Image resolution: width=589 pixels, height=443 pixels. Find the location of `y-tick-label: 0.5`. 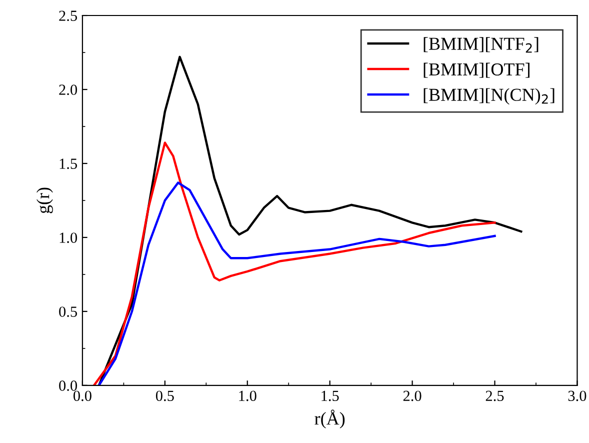

y-tick-label: 0.5 is located at coordinates (68, 311).